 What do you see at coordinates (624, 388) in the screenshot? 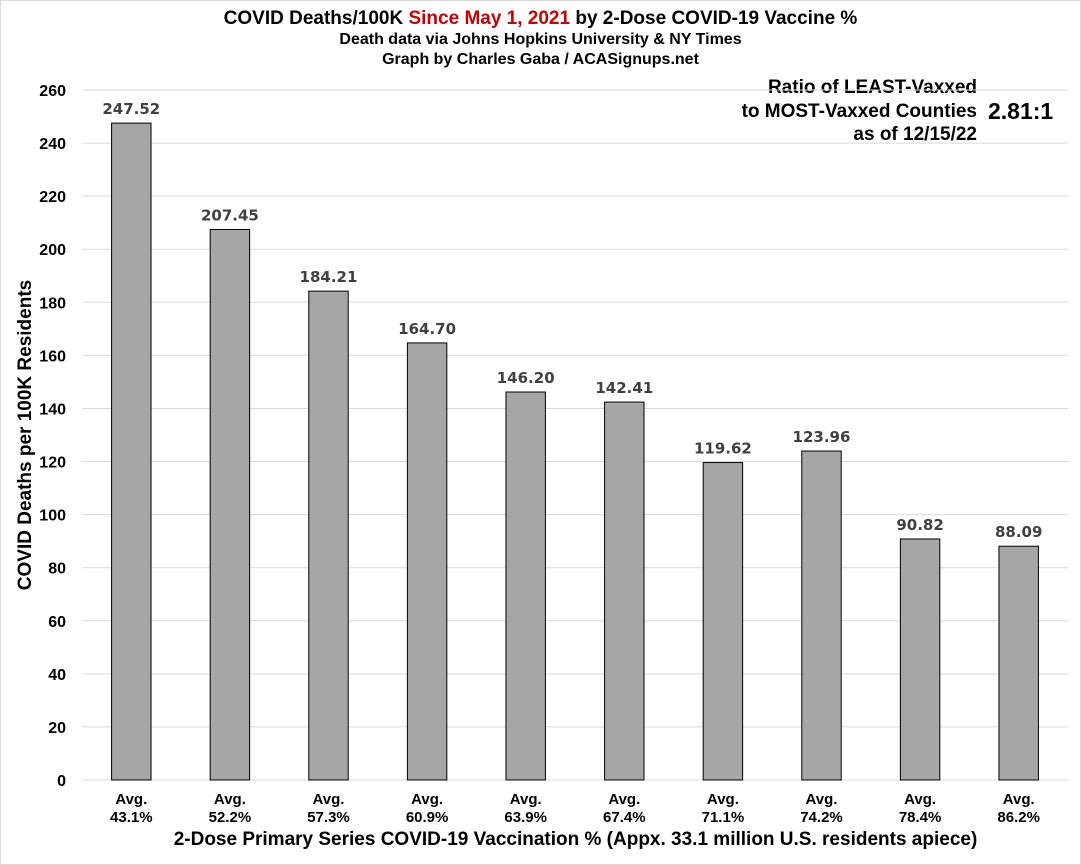
I see `bar-value-label: 142.41` at bounding box center [624, 388].